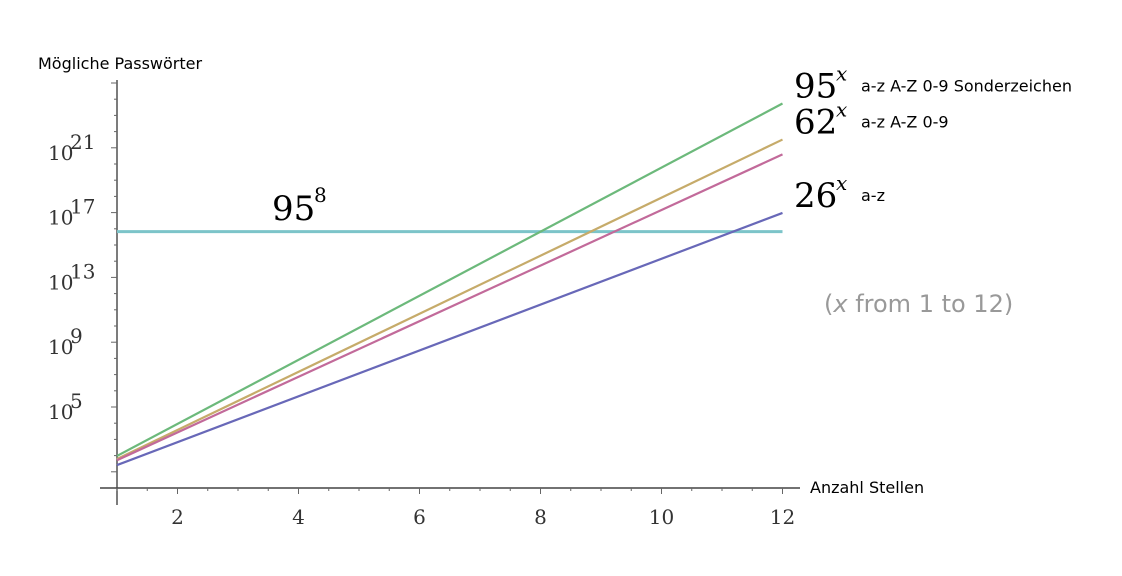  Describe the element at coordinates (867, 487) in the screenshot. I see `x-axis-title: Anzahl Stellen` at that location.